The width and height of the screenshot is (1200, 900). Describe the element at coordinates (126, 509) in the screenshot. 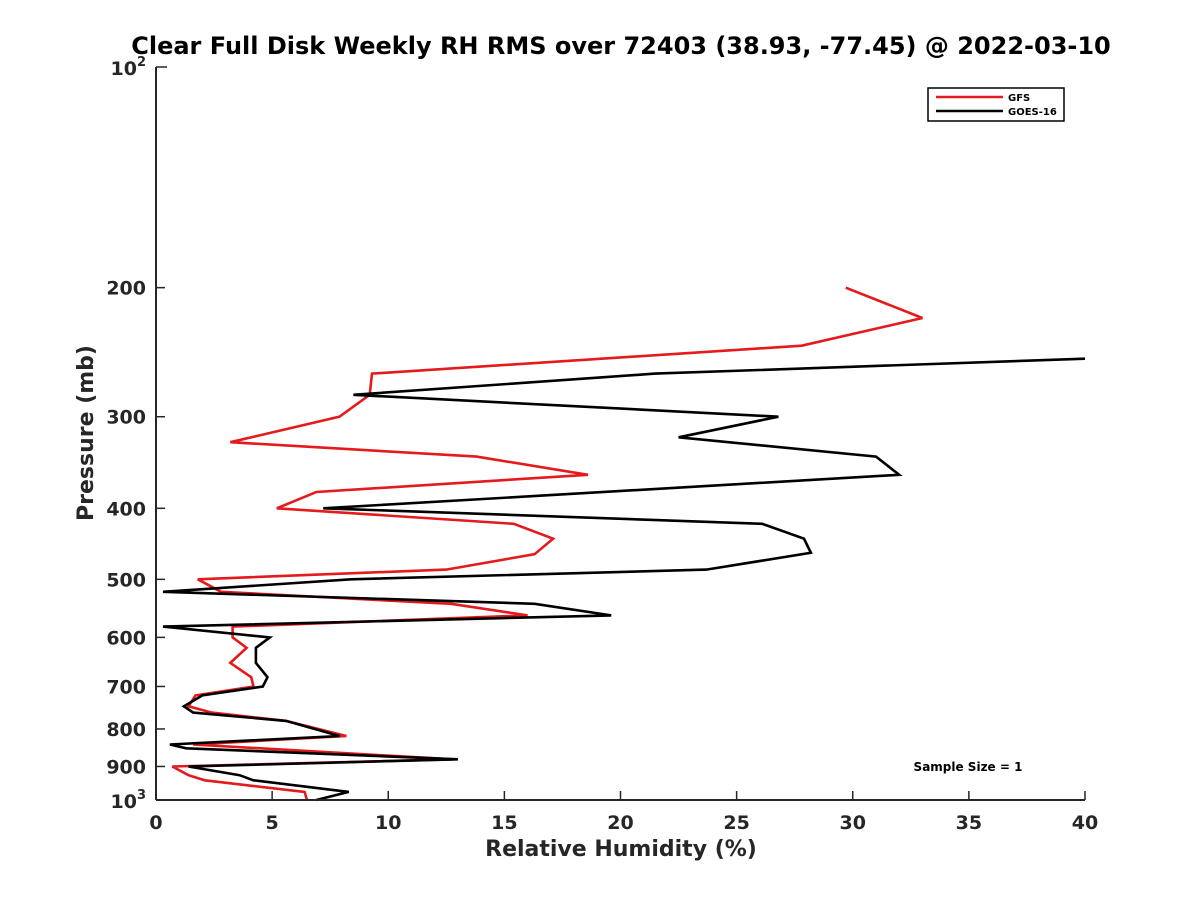

I see `y-tick-label: 400` at that location.